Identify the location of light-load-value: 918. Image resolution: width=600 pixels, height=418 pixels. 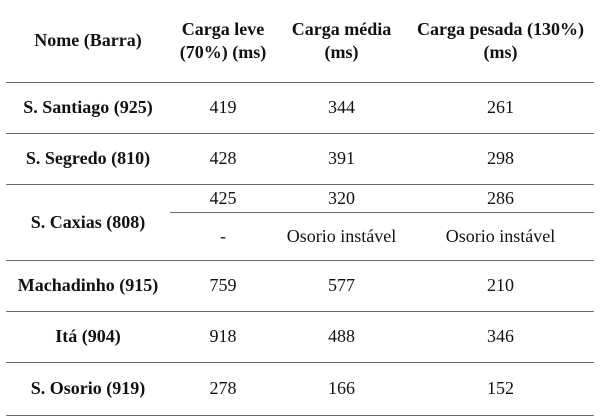
(223, 337).